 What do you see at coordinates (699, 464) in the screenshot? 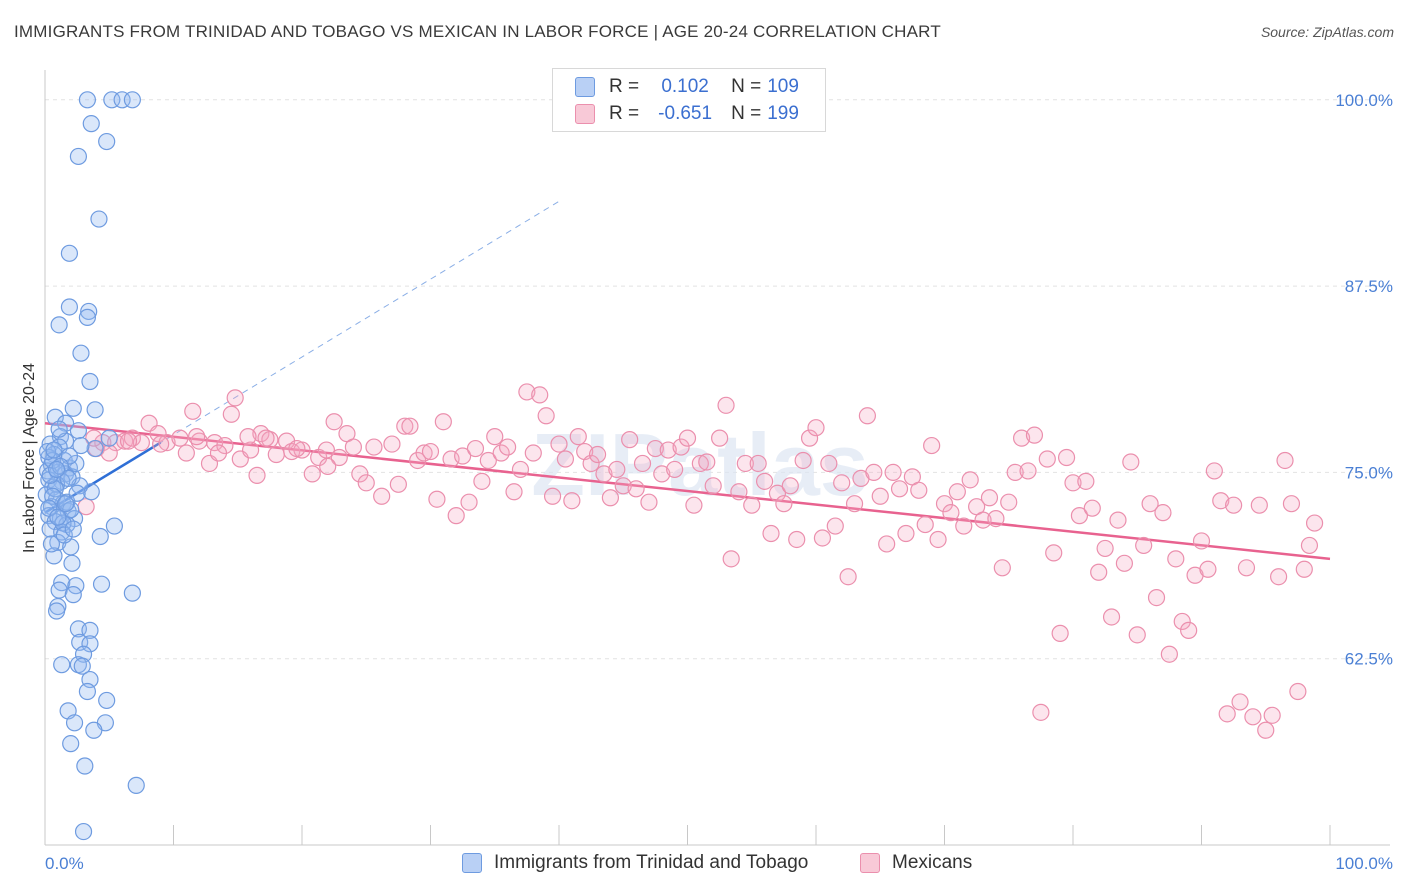
I see `watermark: ZIPatlas` at bounding box center [699, 464].